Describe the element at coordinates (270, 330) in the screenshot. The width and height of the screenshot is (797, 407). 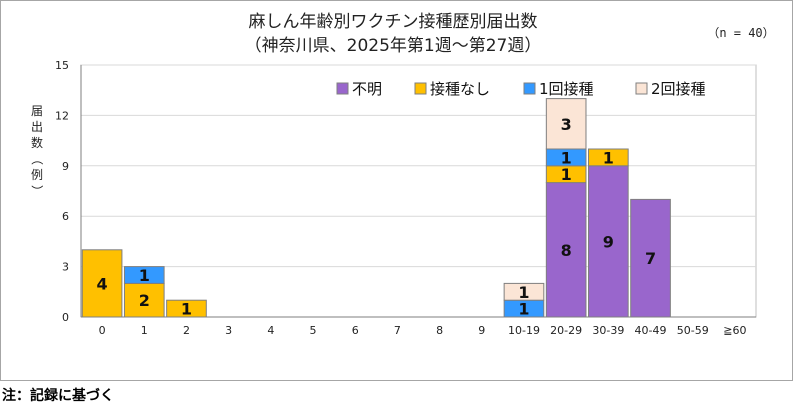
I see `x-tick-label: 4` at that location.